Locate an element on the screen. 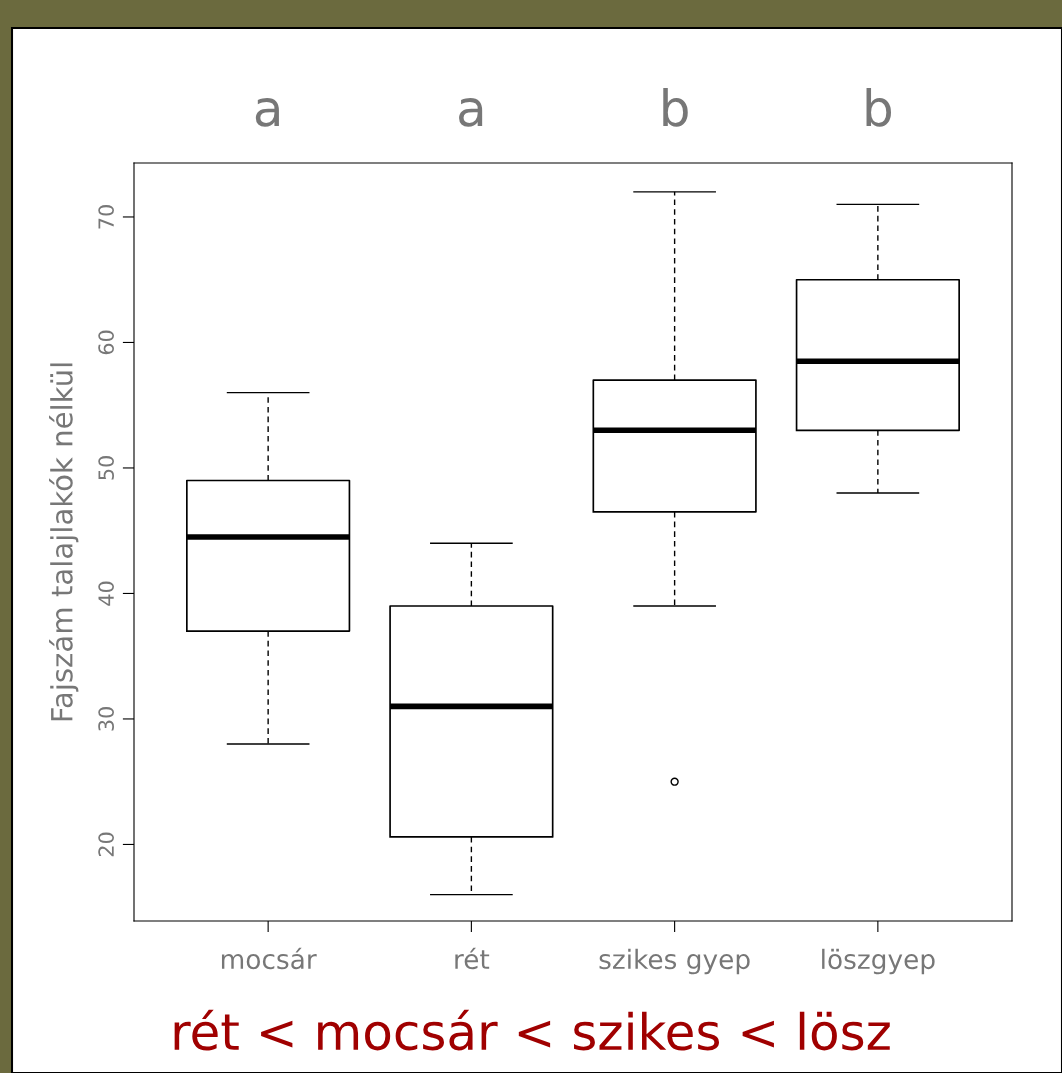  y-tick-label: 70 is located at coordinates (106, 217).